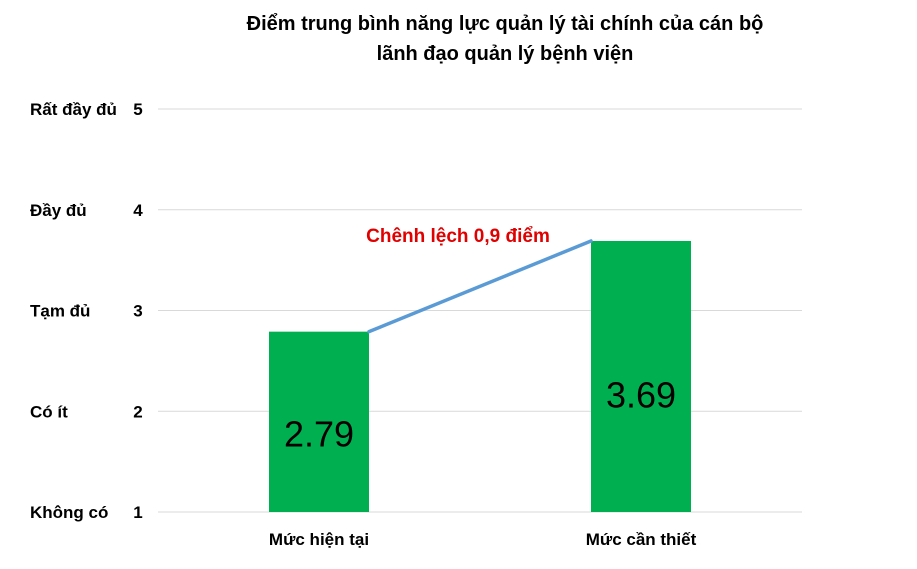 This screenshot has height=569, width=917. I want to click on y-tick-label-4: 4, so click(138, 210).